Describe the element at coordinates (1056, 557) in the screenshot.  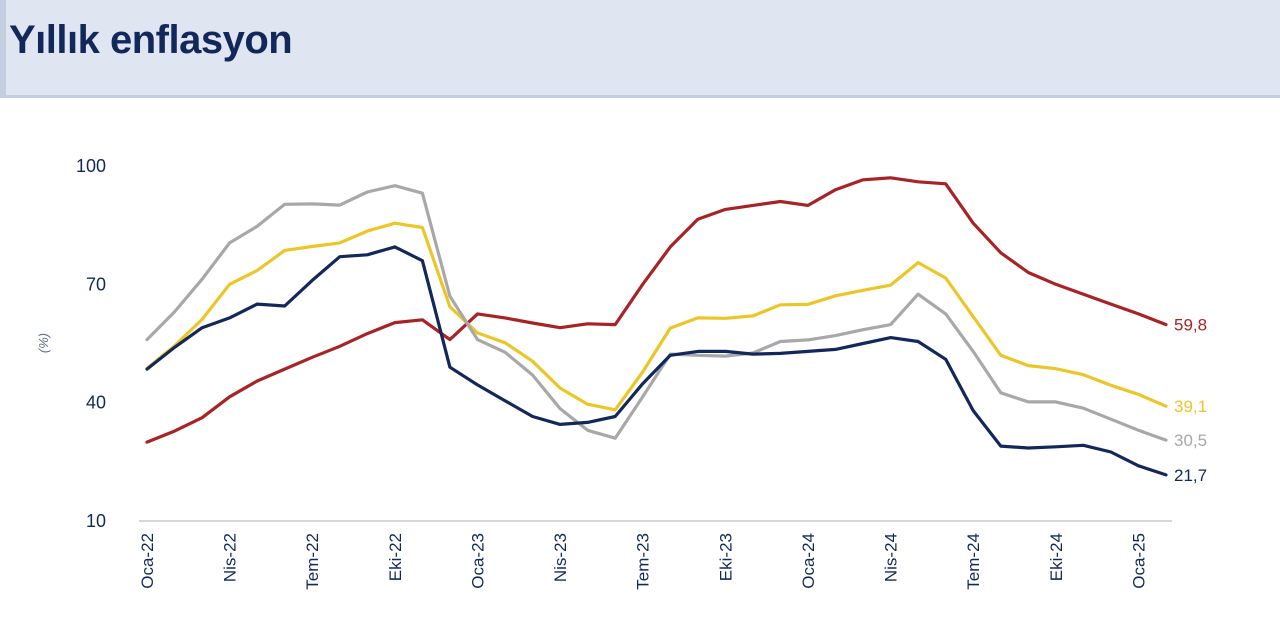
I see `x-tick-label: Eki-24` at that location.